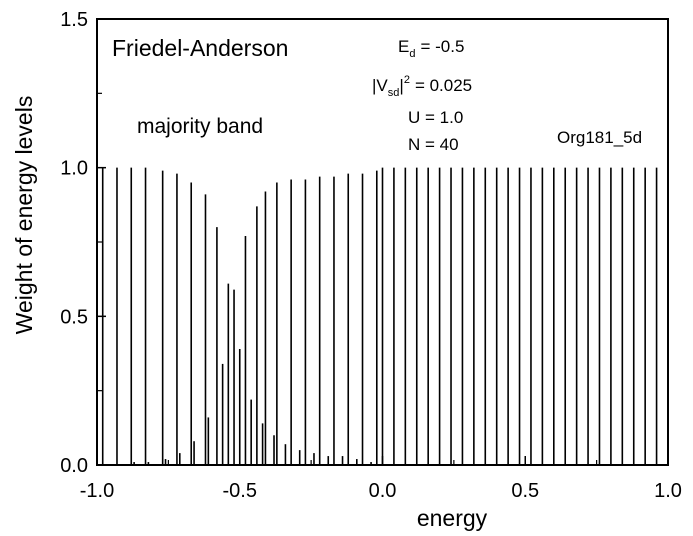  What do you see at coordinates (381, 479) in the screenshot?
I see `x-axis: -1.0 -0.5 0.0 0.5 1.0` at bounding box center [381, 479].